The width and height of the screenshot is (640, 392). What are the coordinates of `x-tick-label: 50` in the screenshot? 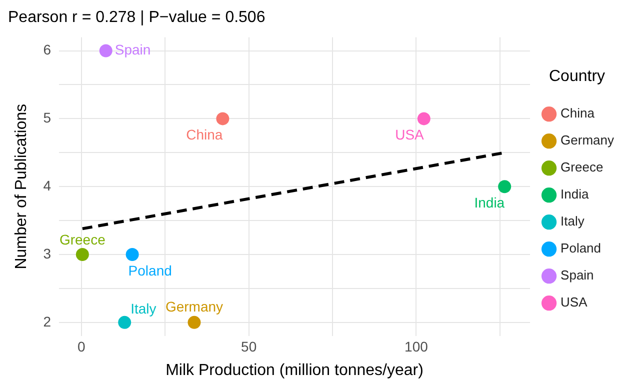 It's located at (249, 346).